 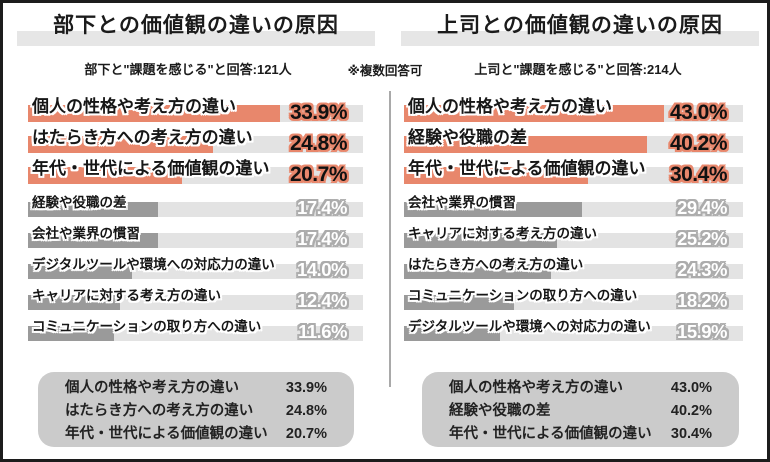 I want to click on bar-value-label: 29.4%, so click(x=702, y=207).